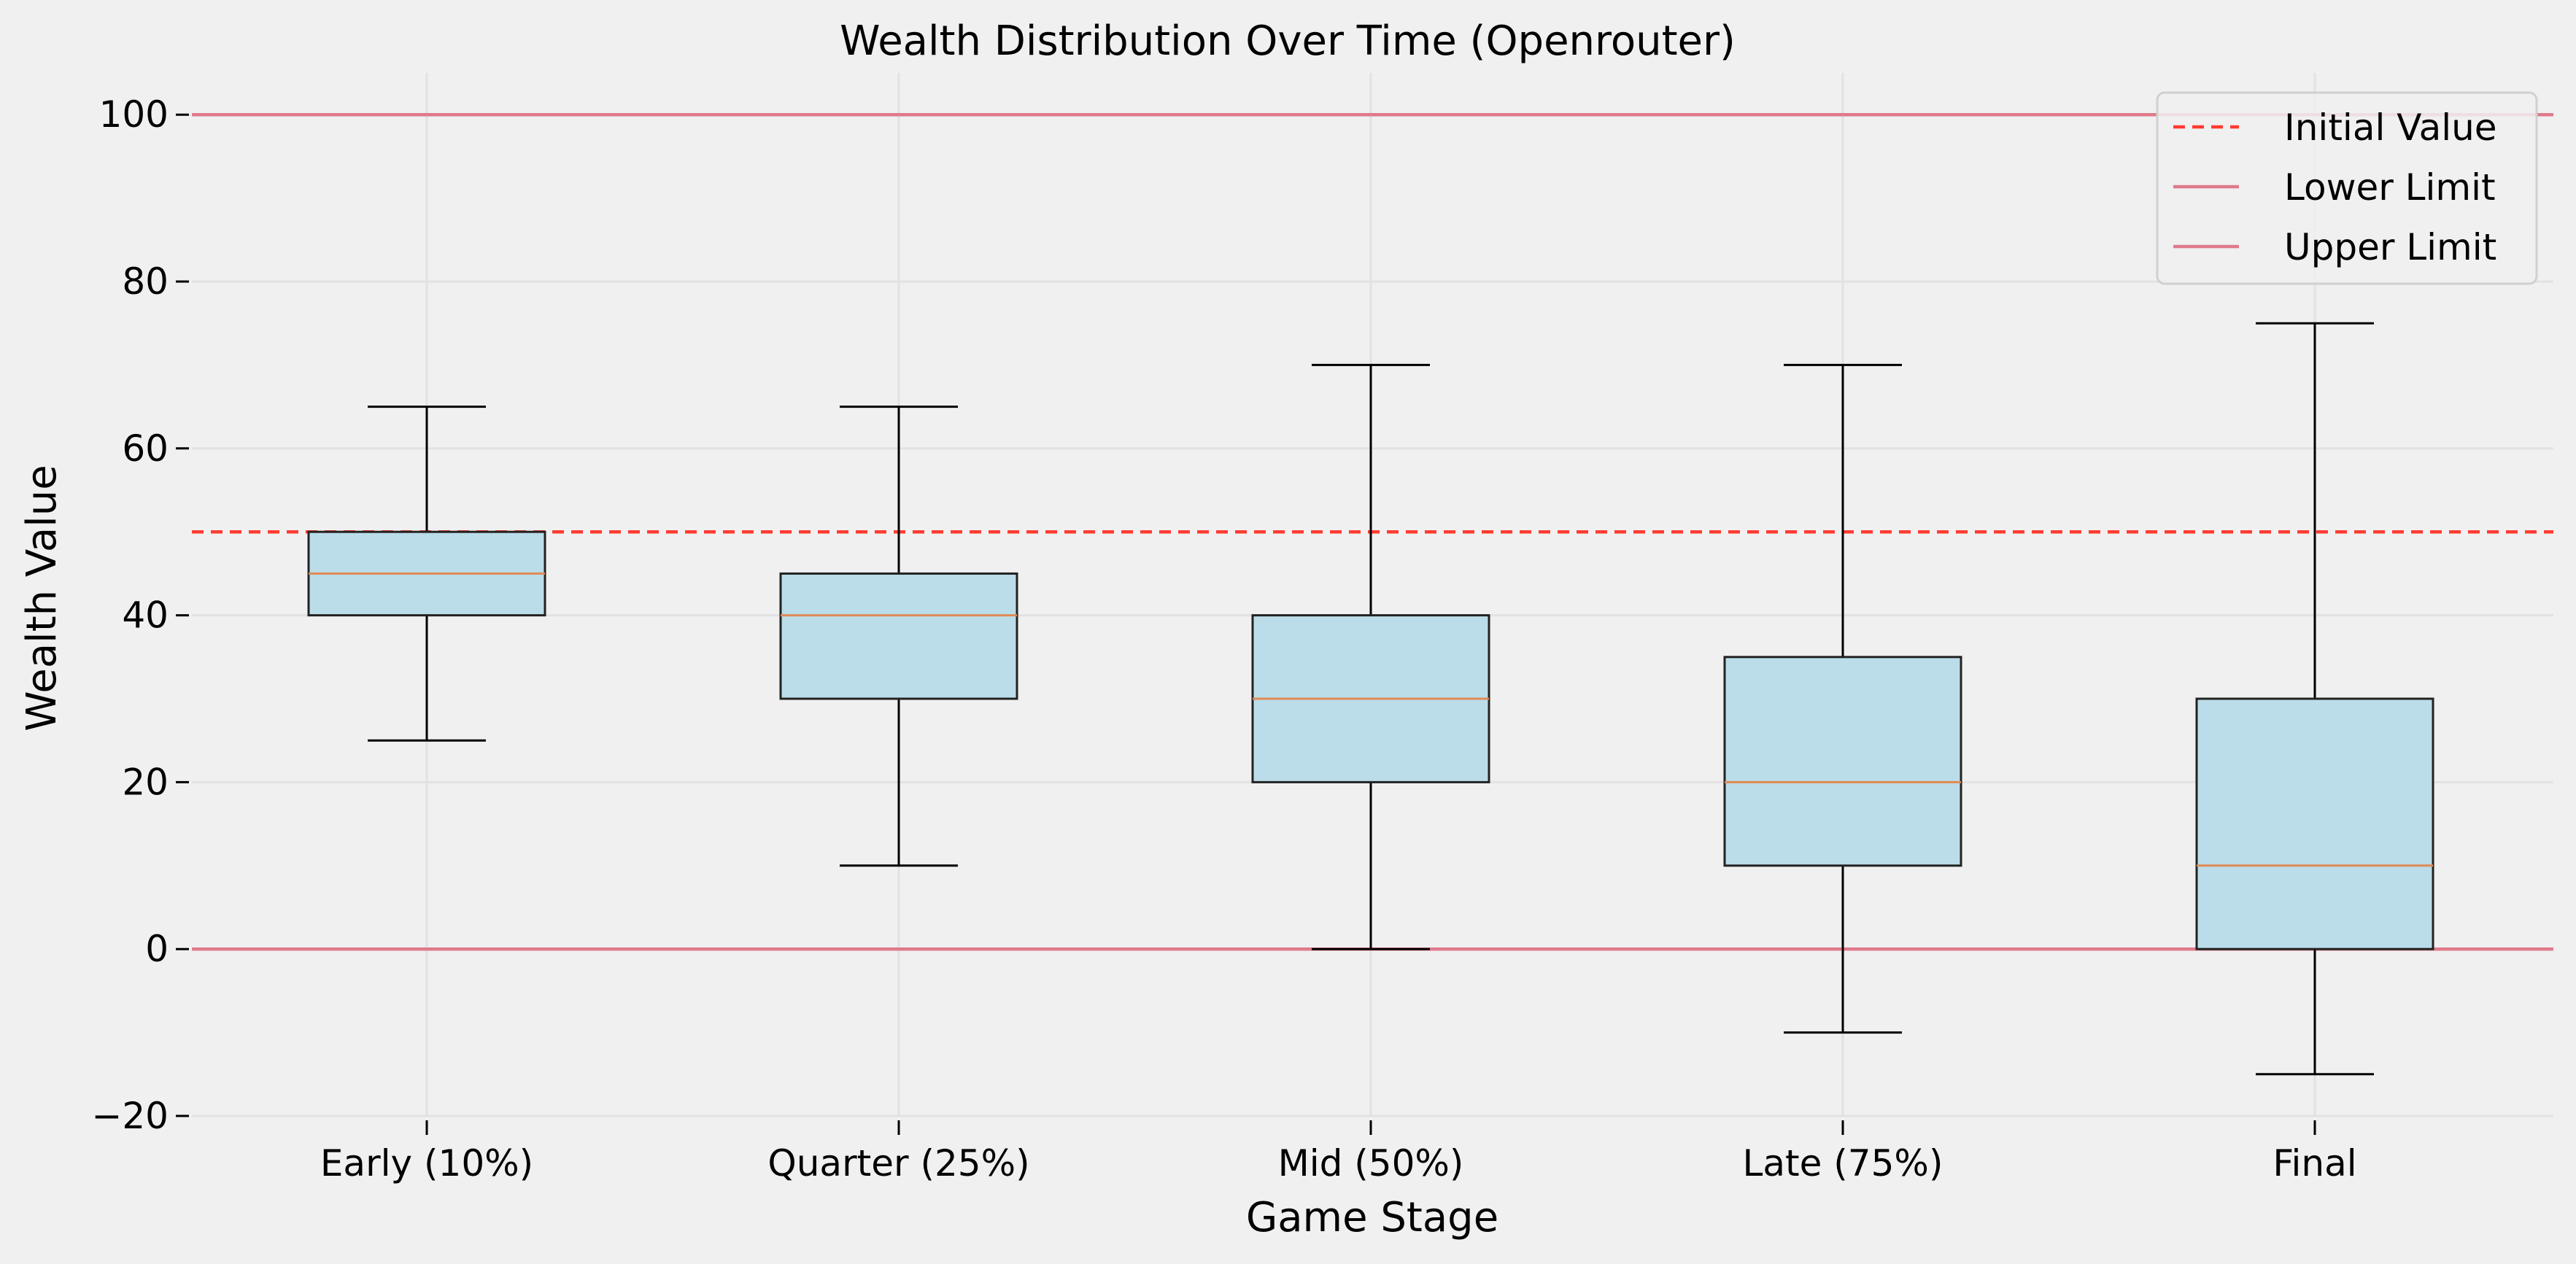 Image resolution: width=2576 pixels, height=1264 pixels. Describe the element at coordinates (145, 782) in the screenshot. I see `y-tick-label: 20` at that location.